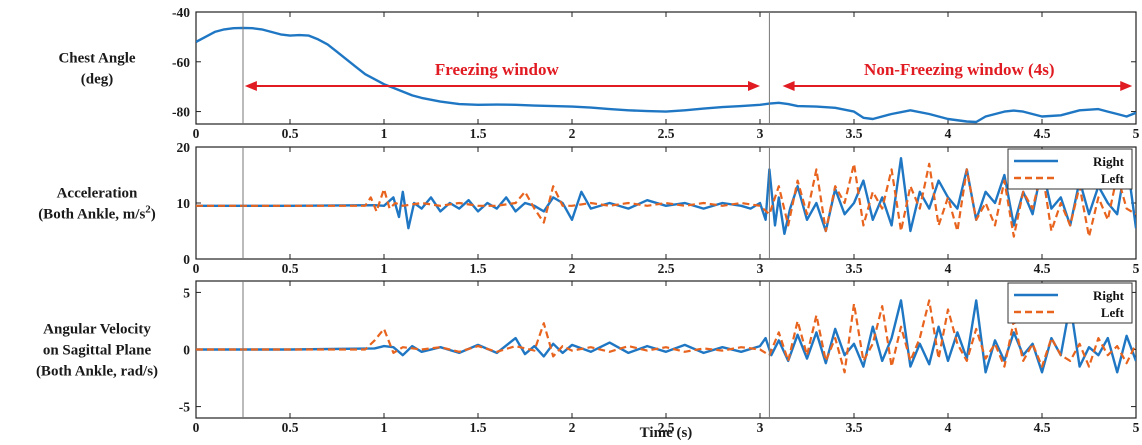  I want to click on y-tick-label: -60, so click(181, 62).